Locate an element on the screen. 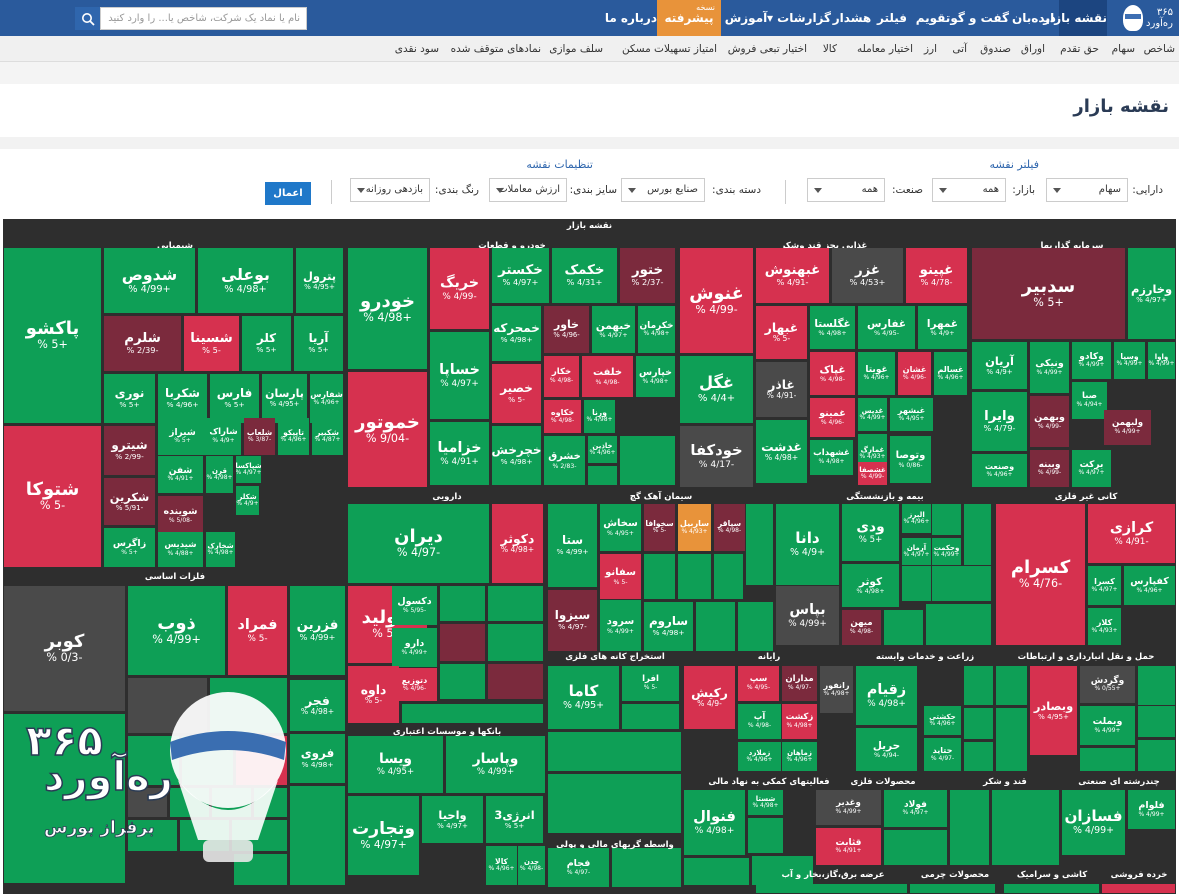  stock-tile: وگردش +0/55 % is located at coordinates (1107, 684).